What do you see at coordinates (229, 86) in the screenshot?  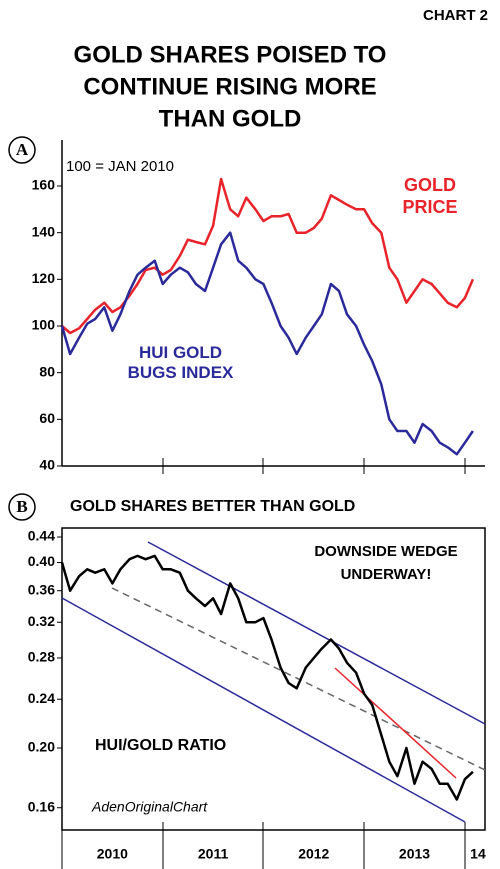 I see `title-line: CONTINUE RISING MORE` at bounding box center [229, 86].